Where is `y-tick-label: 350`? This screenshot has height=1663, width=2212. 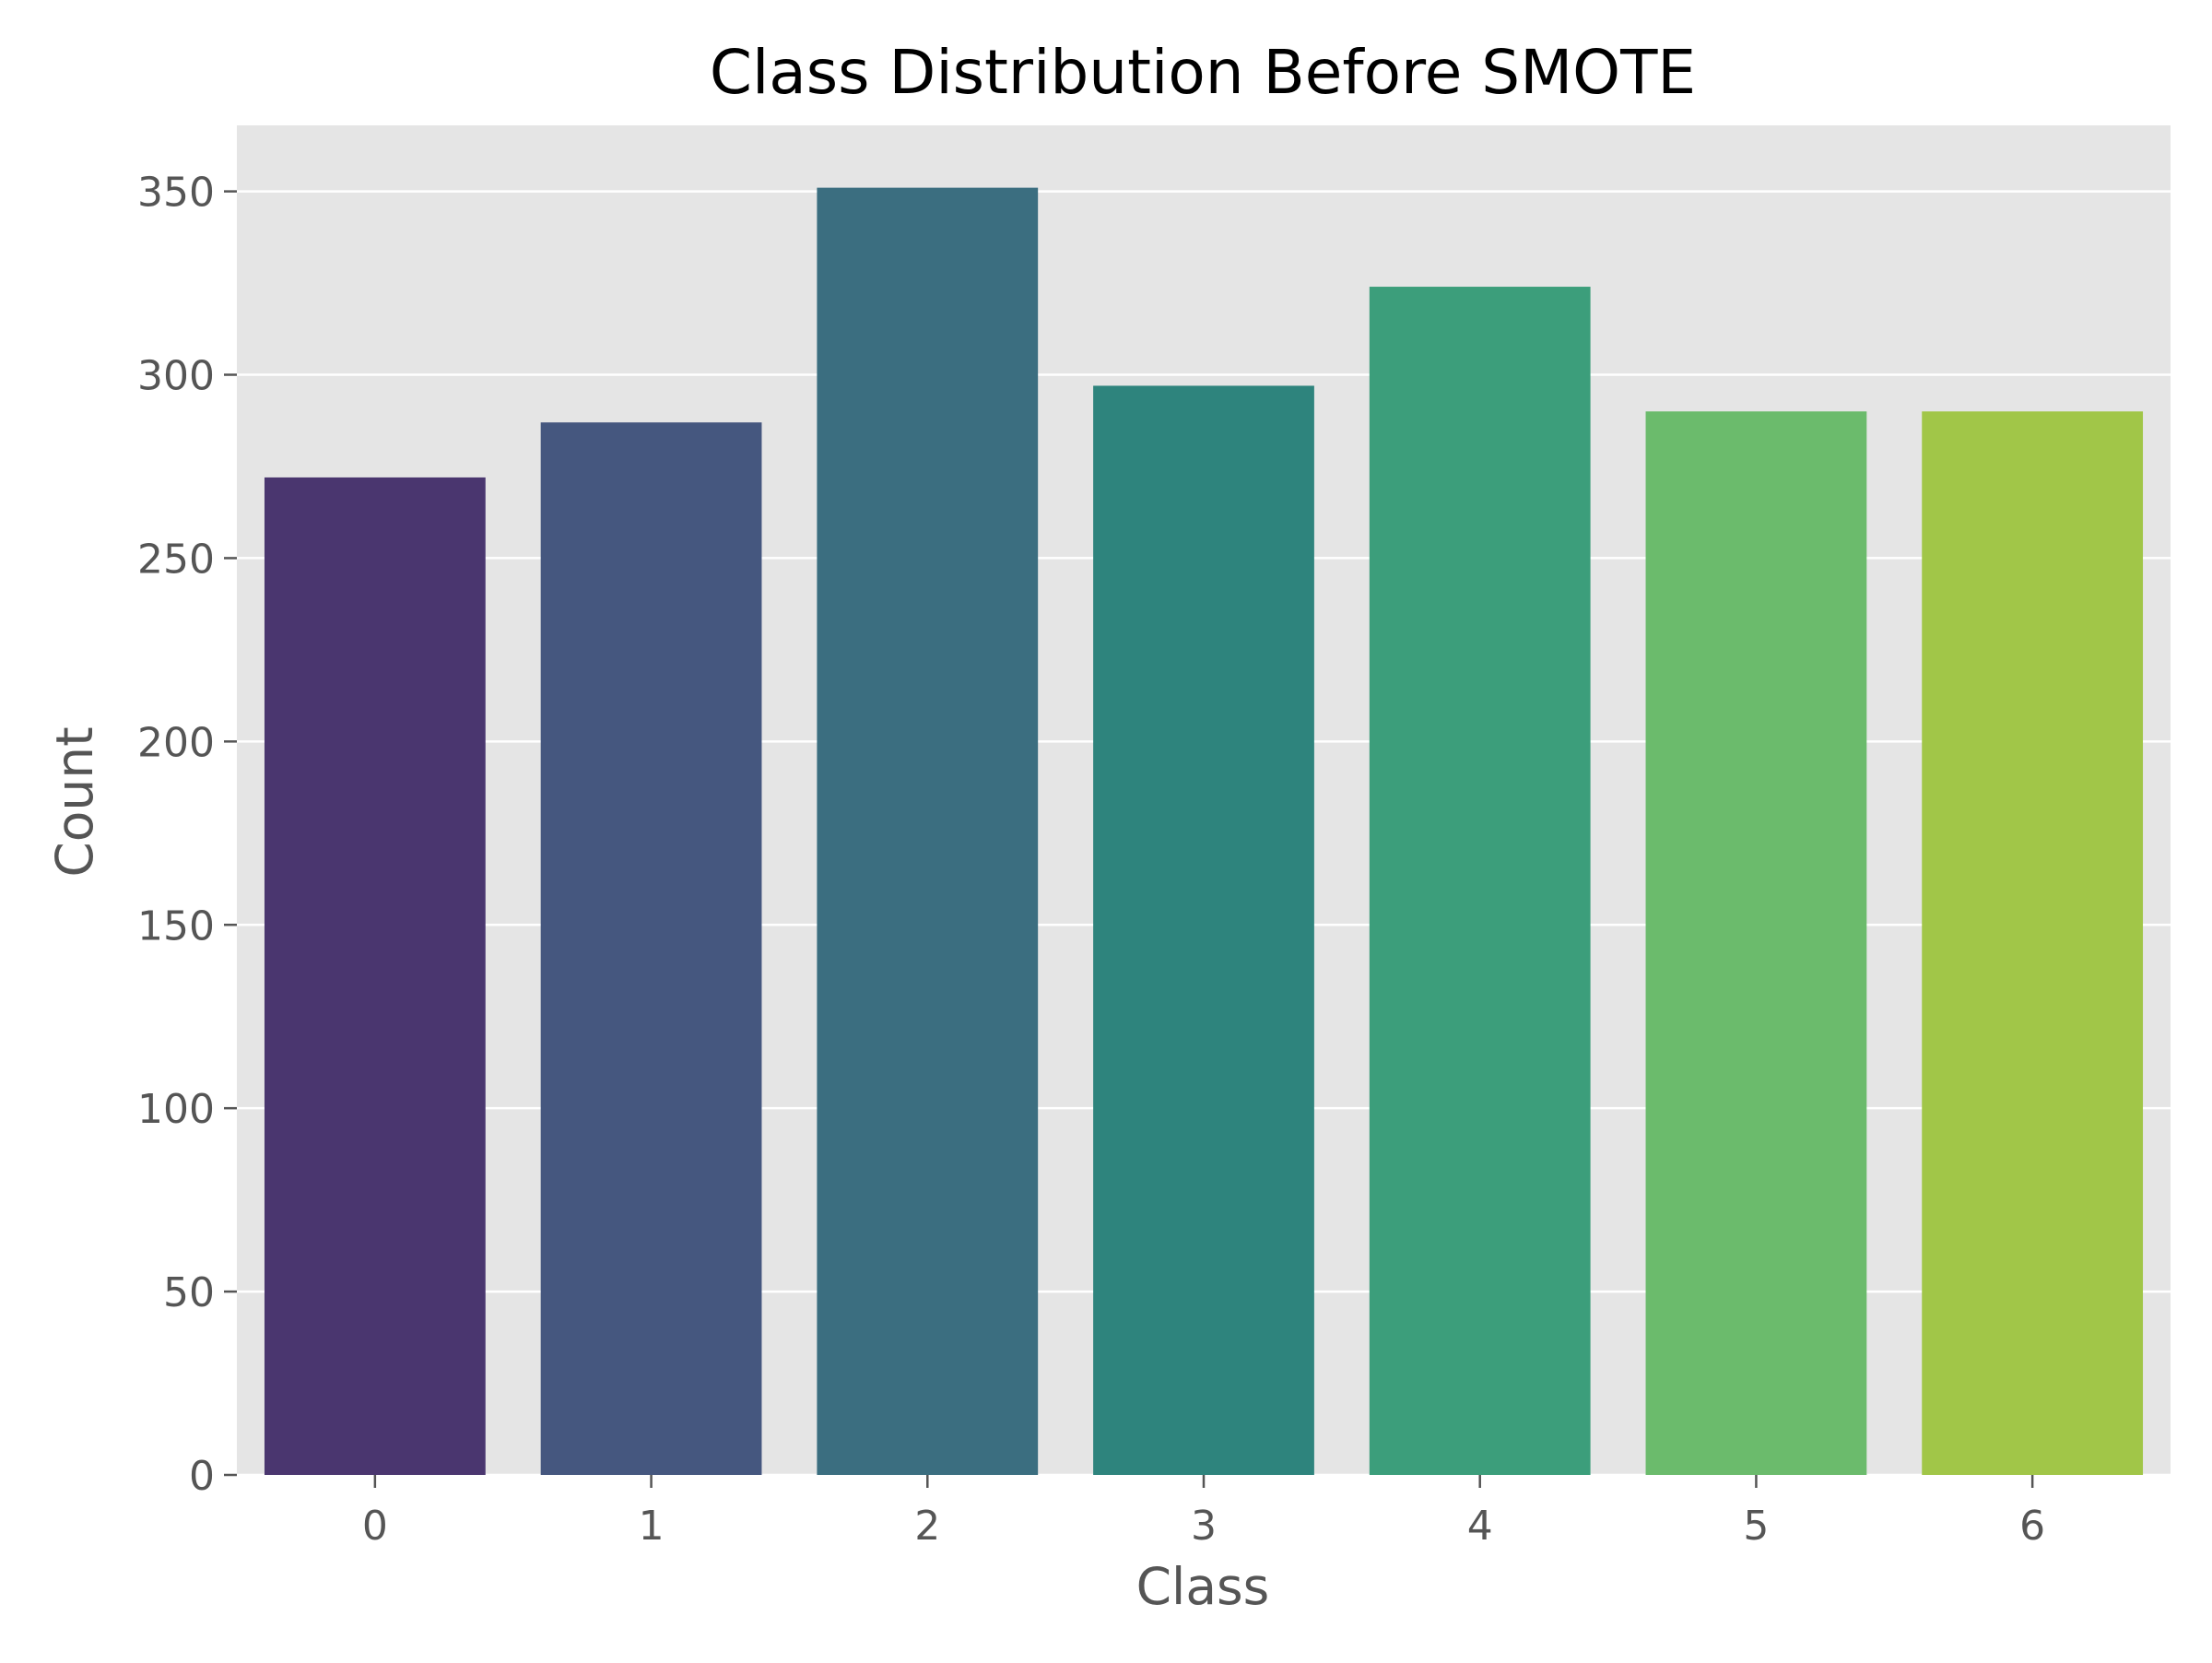
y-tick-label: 350 is located at coordinates (176, 193).